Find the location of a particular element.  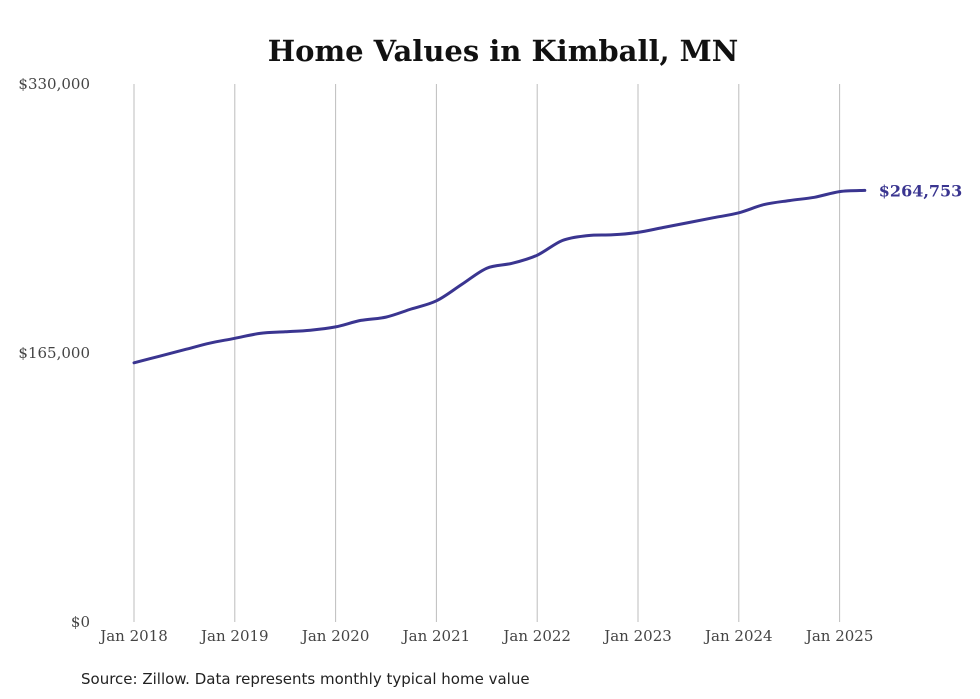

x-tick-label: Jan 2019 is located at coordinates (234, 636).